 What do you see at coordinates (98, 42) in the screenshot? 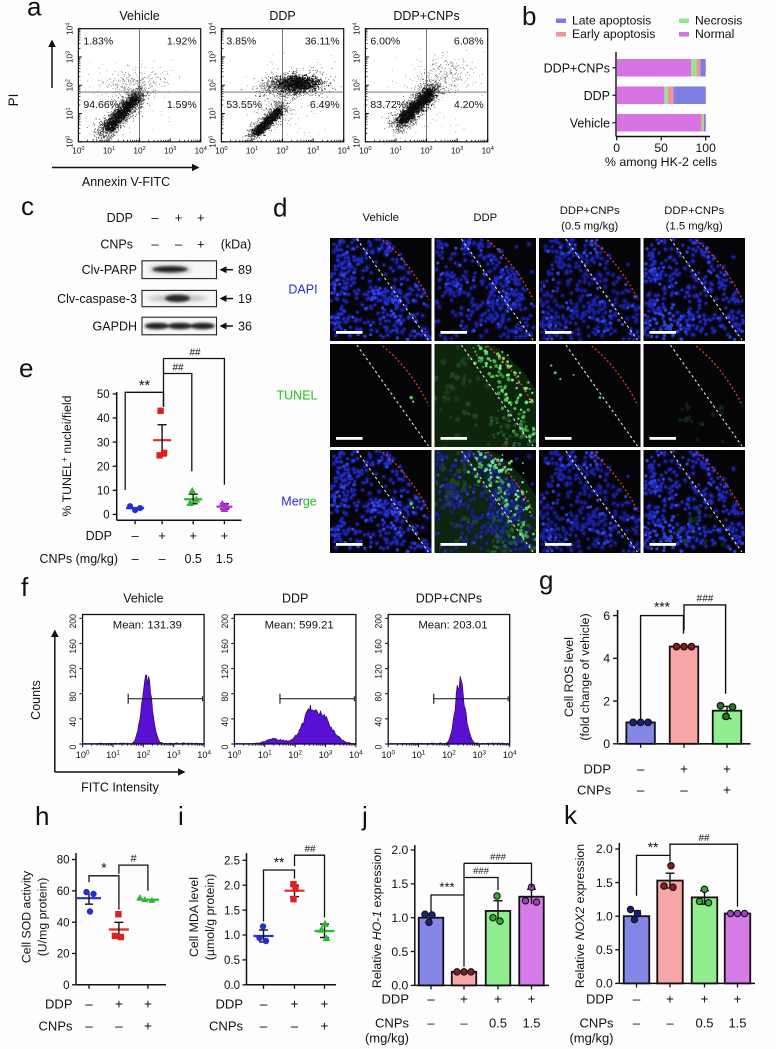
I see `svg-text: 1.83%` at bounding box center [98, 42].